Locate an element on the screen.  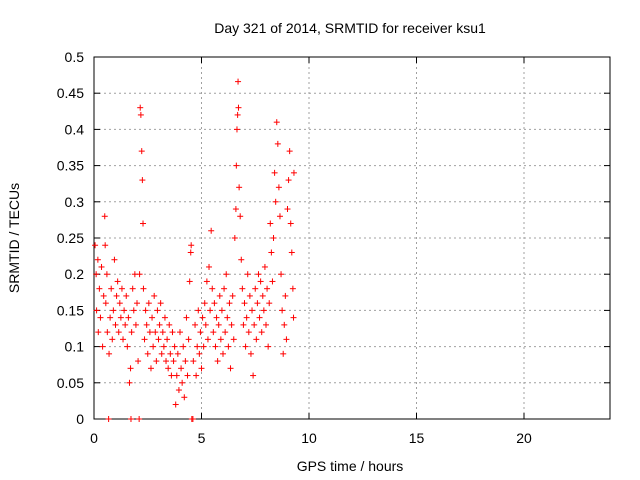
y-tick-label: 0.2 is located at coordinates (75, 274).